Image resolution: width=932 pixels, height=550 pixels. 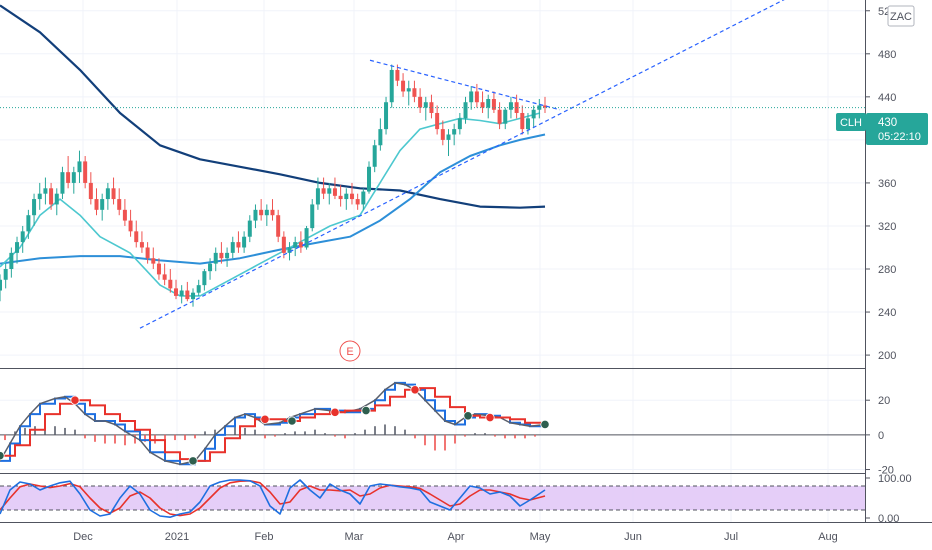 I want to click on time-tick-label: May, so click(x=540, y=537).